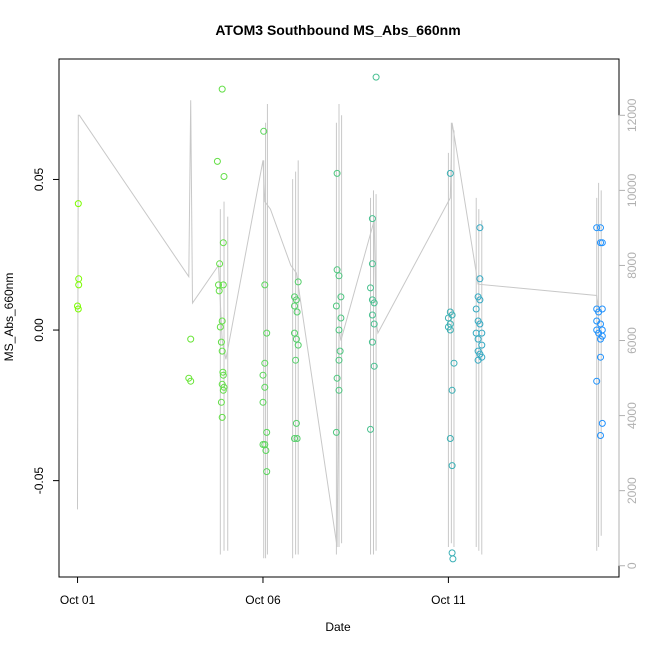 This screenshot has height=650, width=650. I want to click on y2-tick-label: 4000, so click(632, 415).